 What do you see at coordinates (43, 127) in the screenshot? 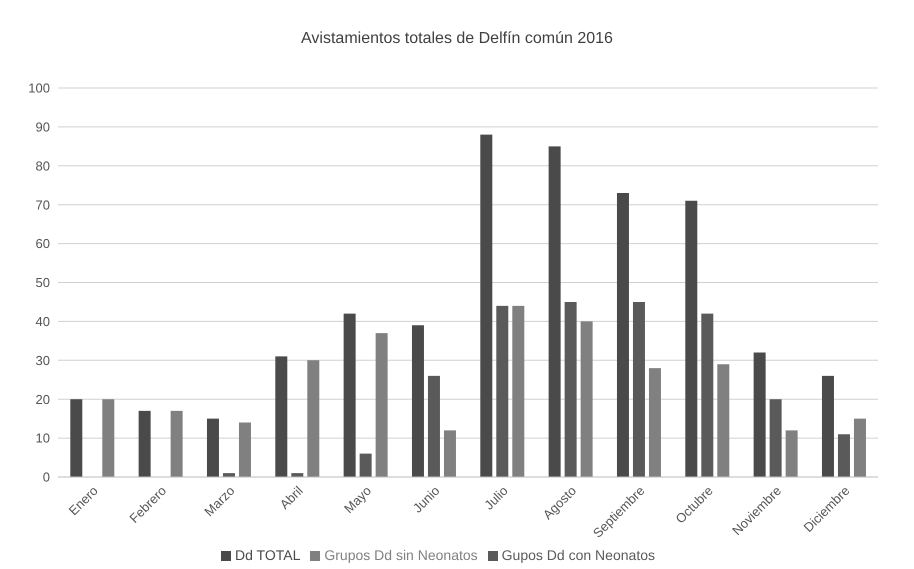
I see `y-tick-label: 90` at bounding box center [43, 127].